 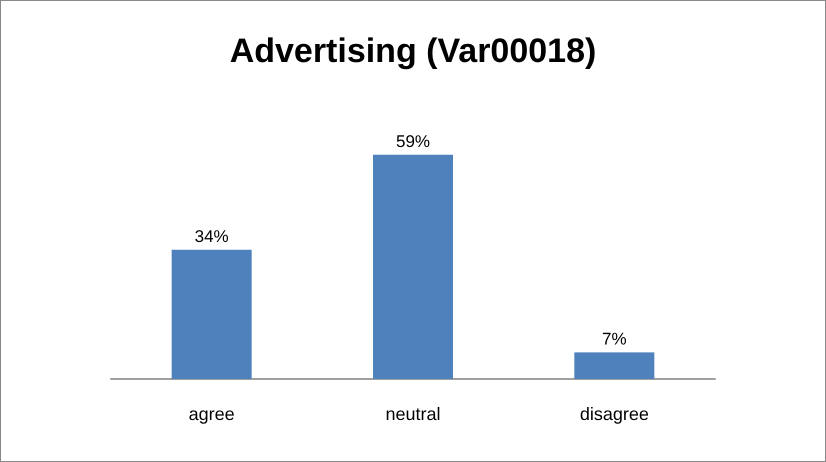 I want to click on data-label: 34%, so click(x=211, y=236).